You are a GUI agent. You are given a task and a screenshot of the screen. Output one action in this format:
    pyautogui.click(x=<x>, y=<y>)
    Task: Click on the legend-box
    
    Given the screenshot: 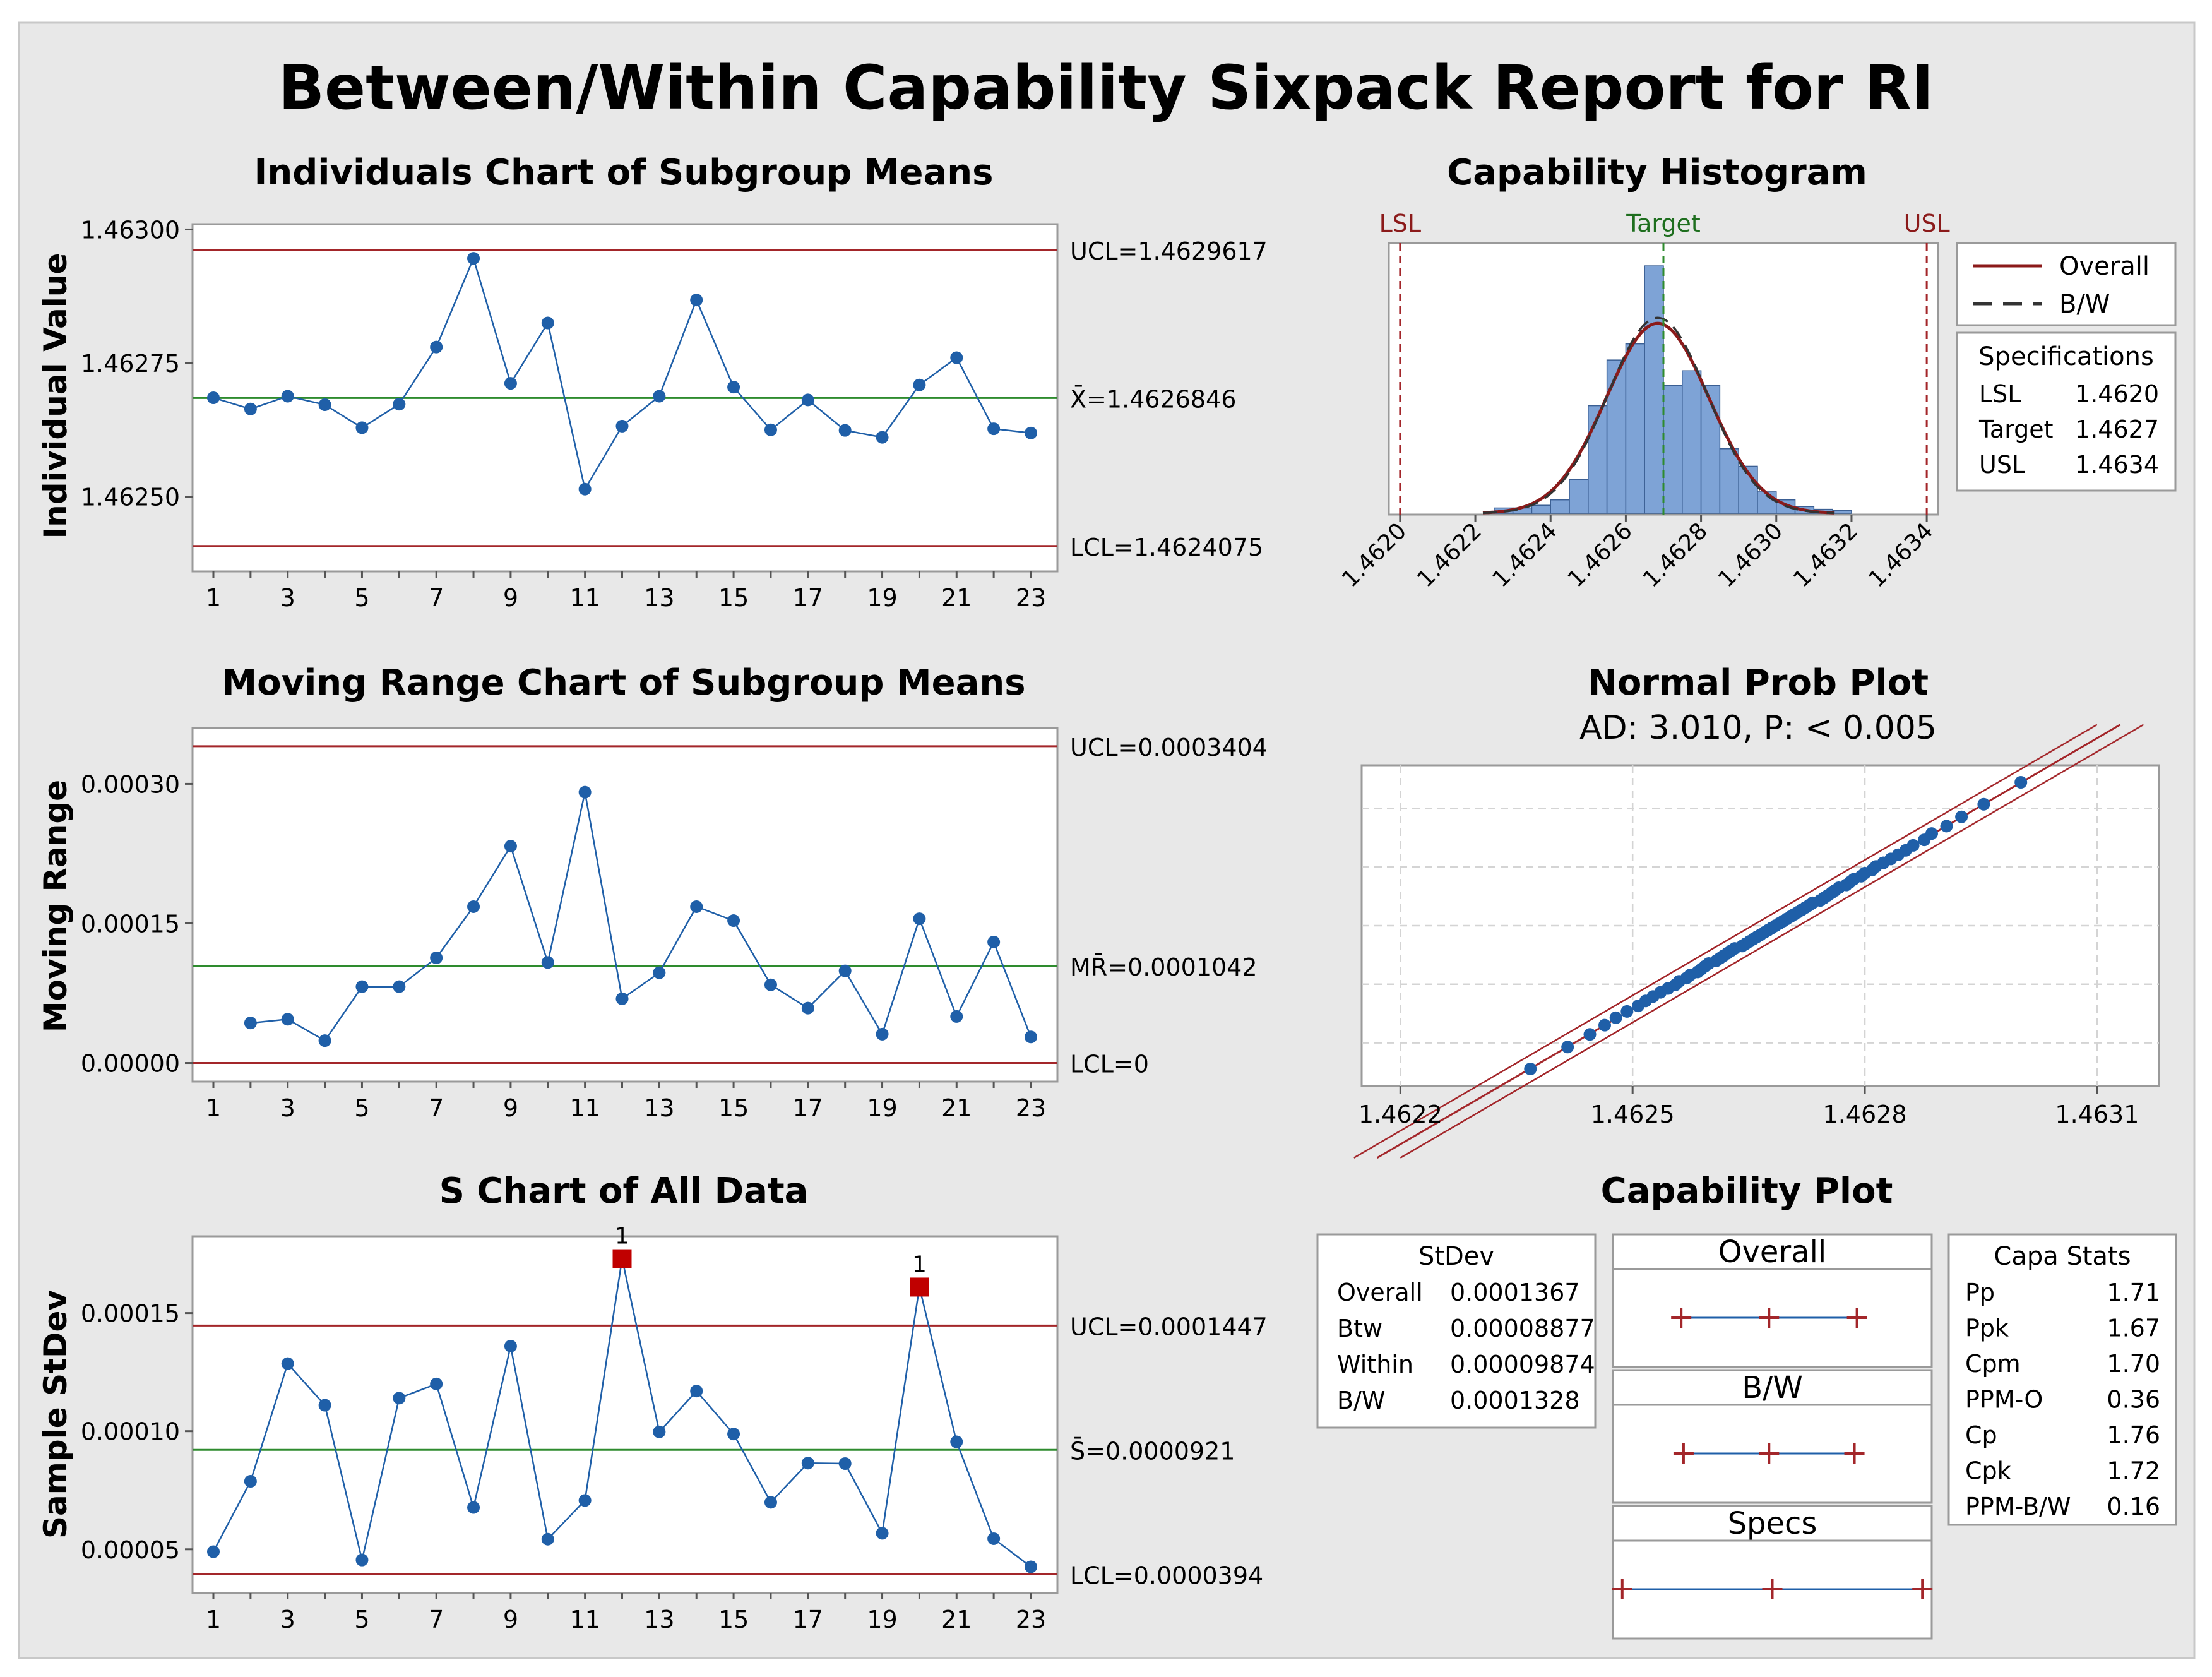 What is the action you would take?
    pyautogui.click(x=2066, y=284)
    